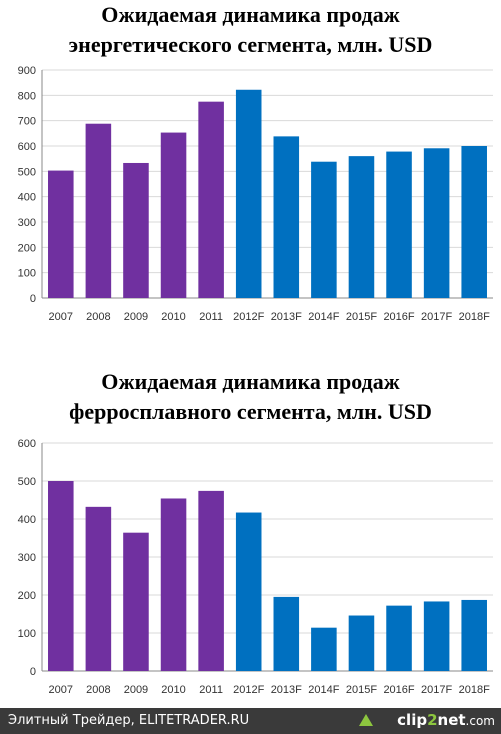 Image resolution: width=501 pixels, height=734 pixels. I want to click on brand-logo: clip2net.com, so click(446, 720).